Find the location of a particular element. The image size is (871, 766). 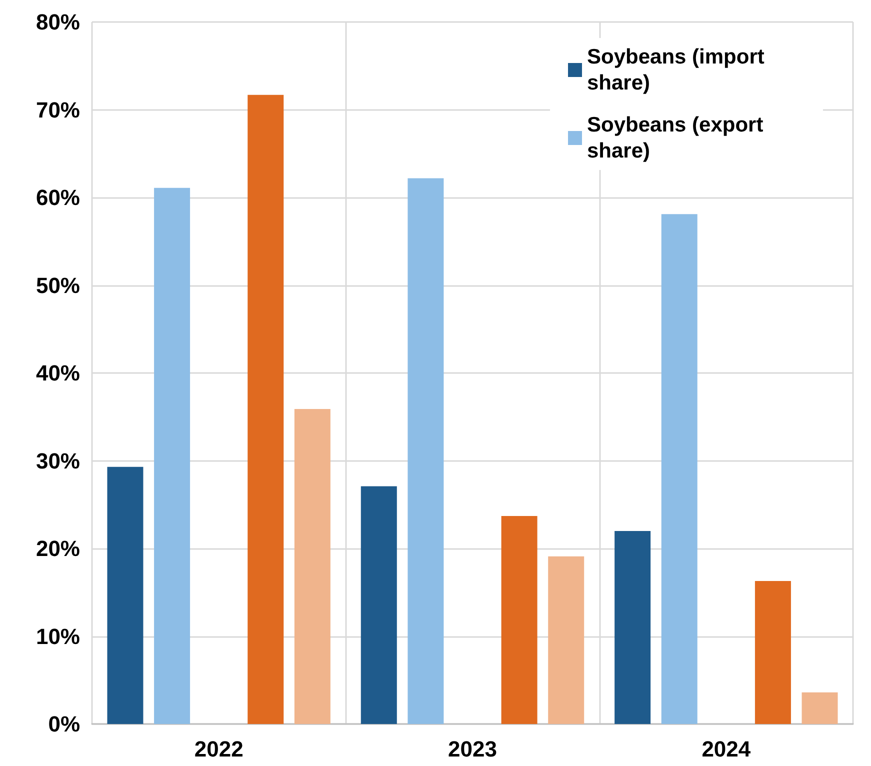

legend-label: Soybeans (export share) is located at coordinates (678, 138).